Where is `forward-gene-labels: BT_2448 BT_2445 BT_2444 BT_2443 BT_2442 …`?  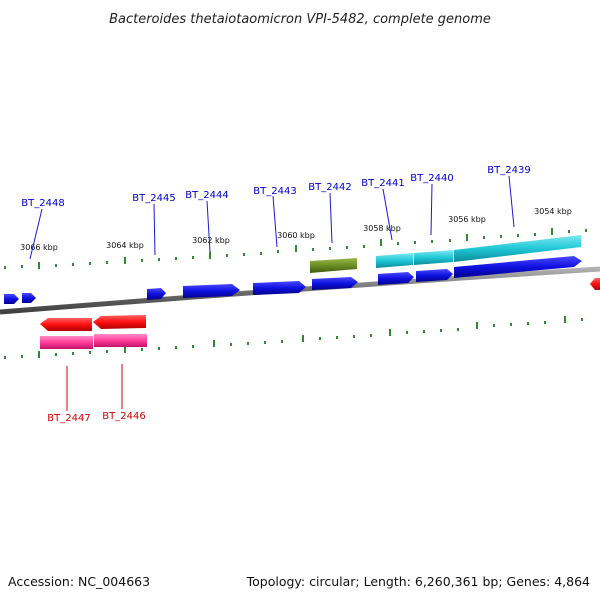 forward-gene-labels: BT_2448 BT_2445 BT_2444 BT_2443 BT_2442 … is located at coordinates (275, 187).